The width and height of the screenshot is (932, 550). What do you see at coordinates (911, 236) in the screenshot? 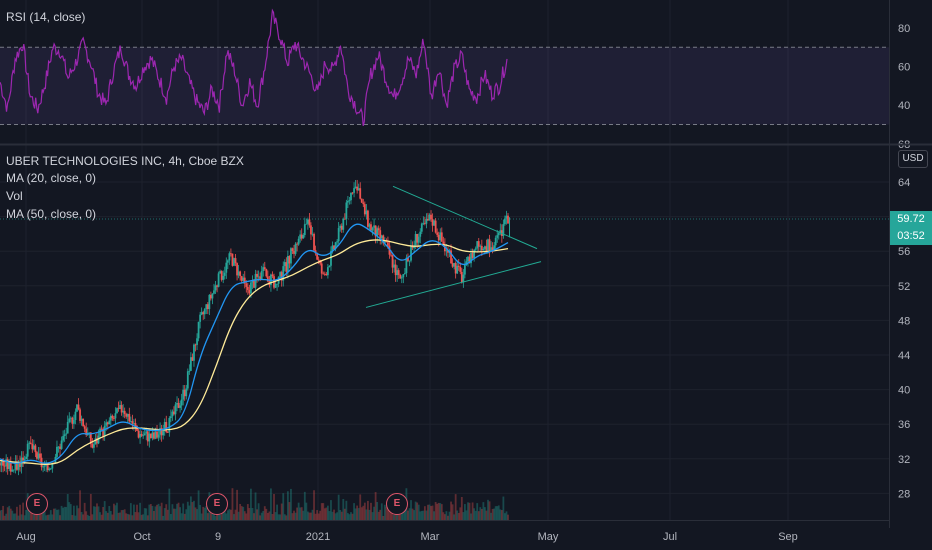
I see `bar-countdown: 03:52` at bounding box center [911, 236].